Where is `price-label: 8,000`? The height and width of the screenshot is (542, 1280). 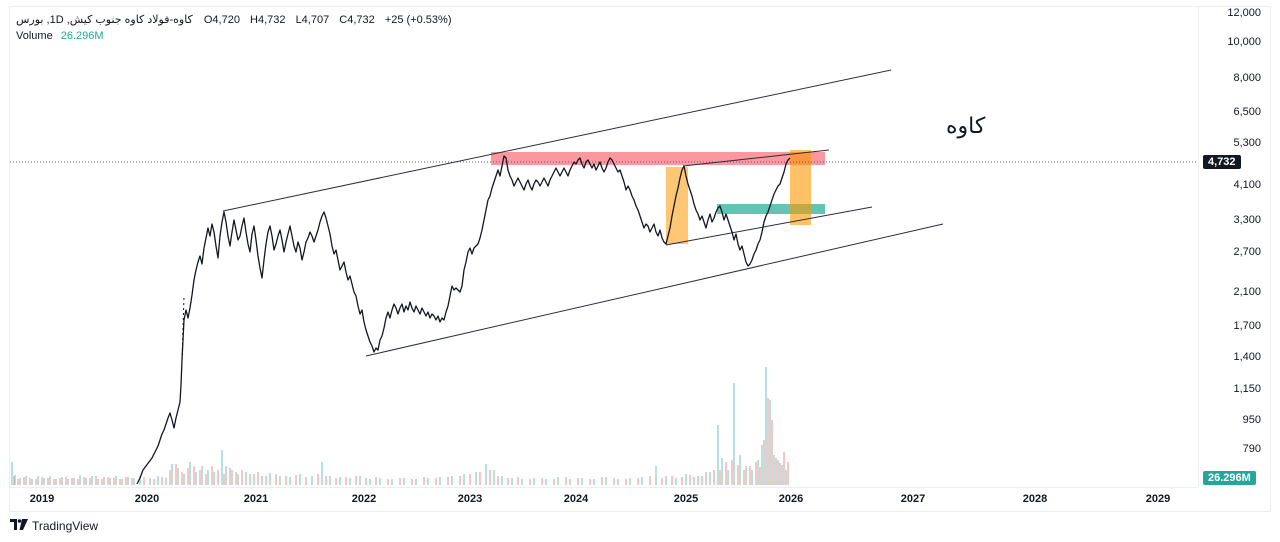 price-label: 8,000 is located at coordinates (1247, 78).